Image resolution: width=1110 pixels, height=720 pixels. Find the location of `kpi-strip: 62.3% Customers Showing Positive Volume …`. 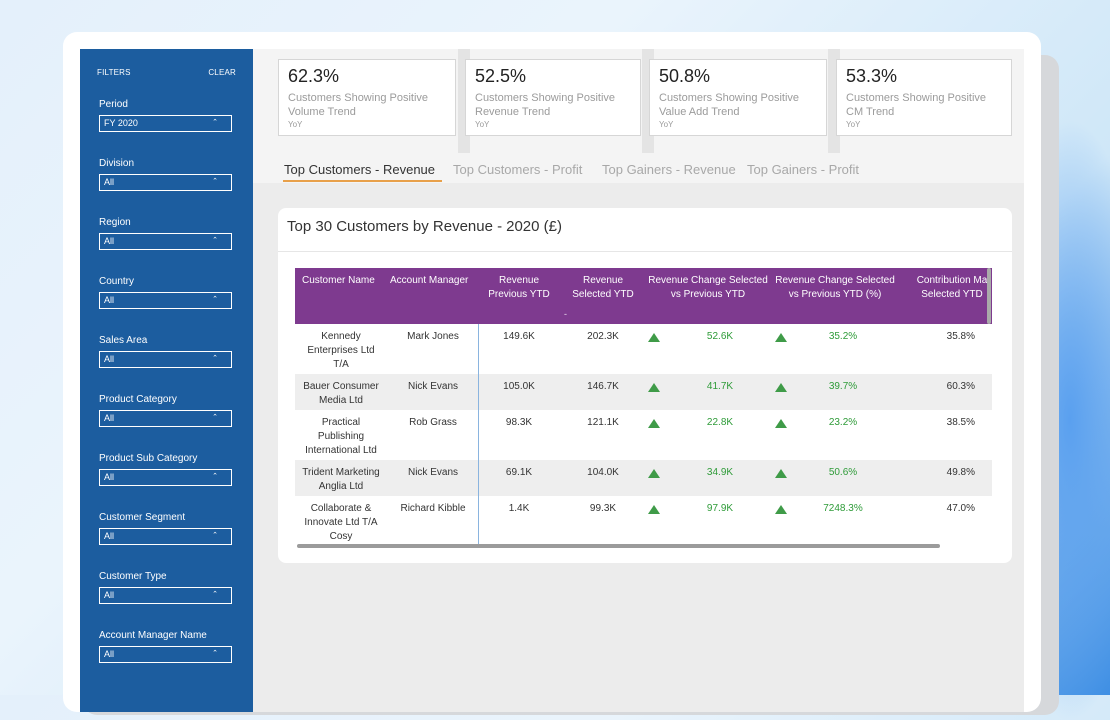

kpi-strip: 62.3% Customers Showing Positive Volume … is located at coordinates (638, 101).